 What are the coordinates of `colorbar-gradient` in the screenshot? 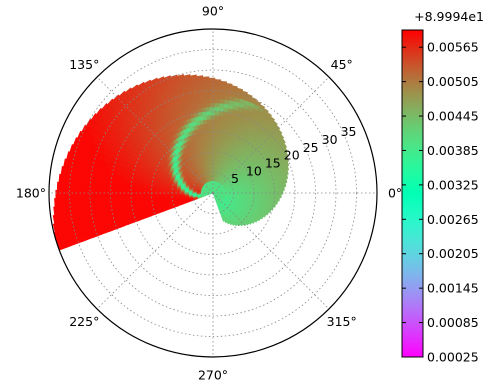 It's located at (412, 193).